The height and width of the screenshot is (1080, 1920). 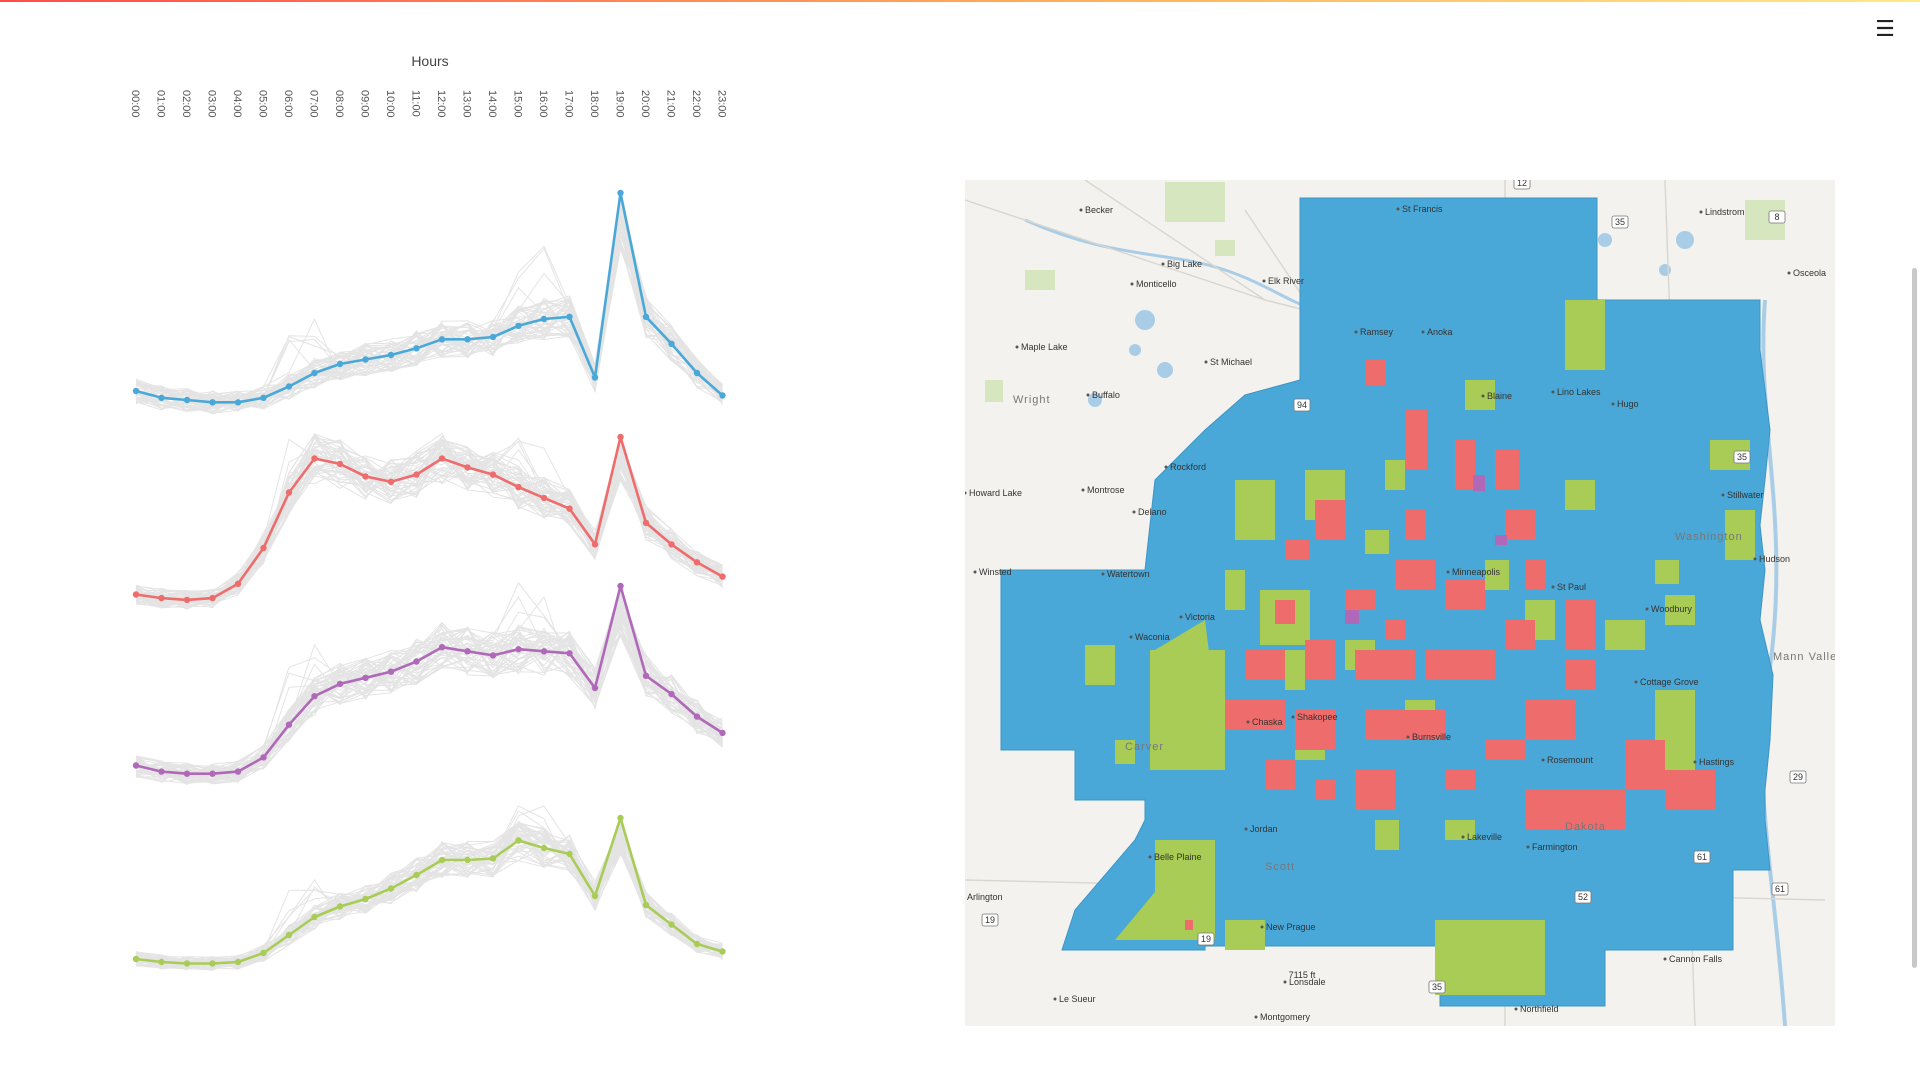 I want to click on cluster-region-purple, so click(x=1352, y=617).